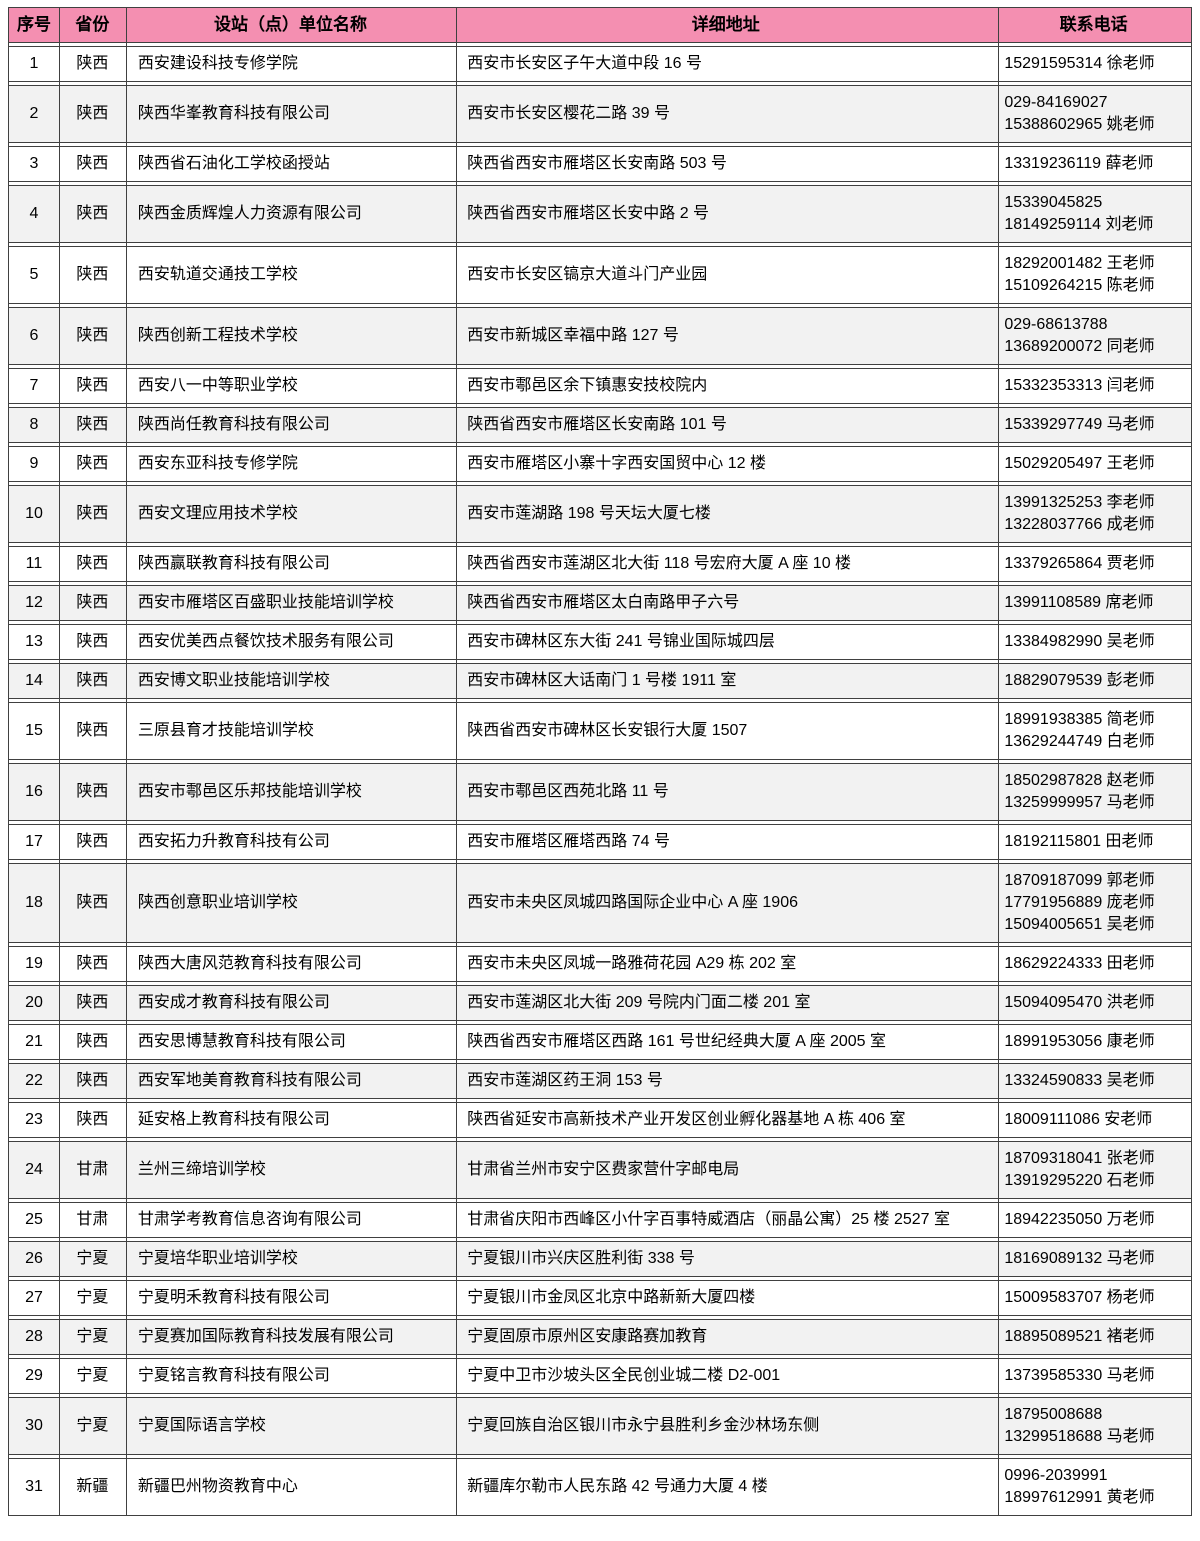  Describe the element at coordinates (34, 1486) in the screenshot. I see `row-number-cell: 31` at that location.